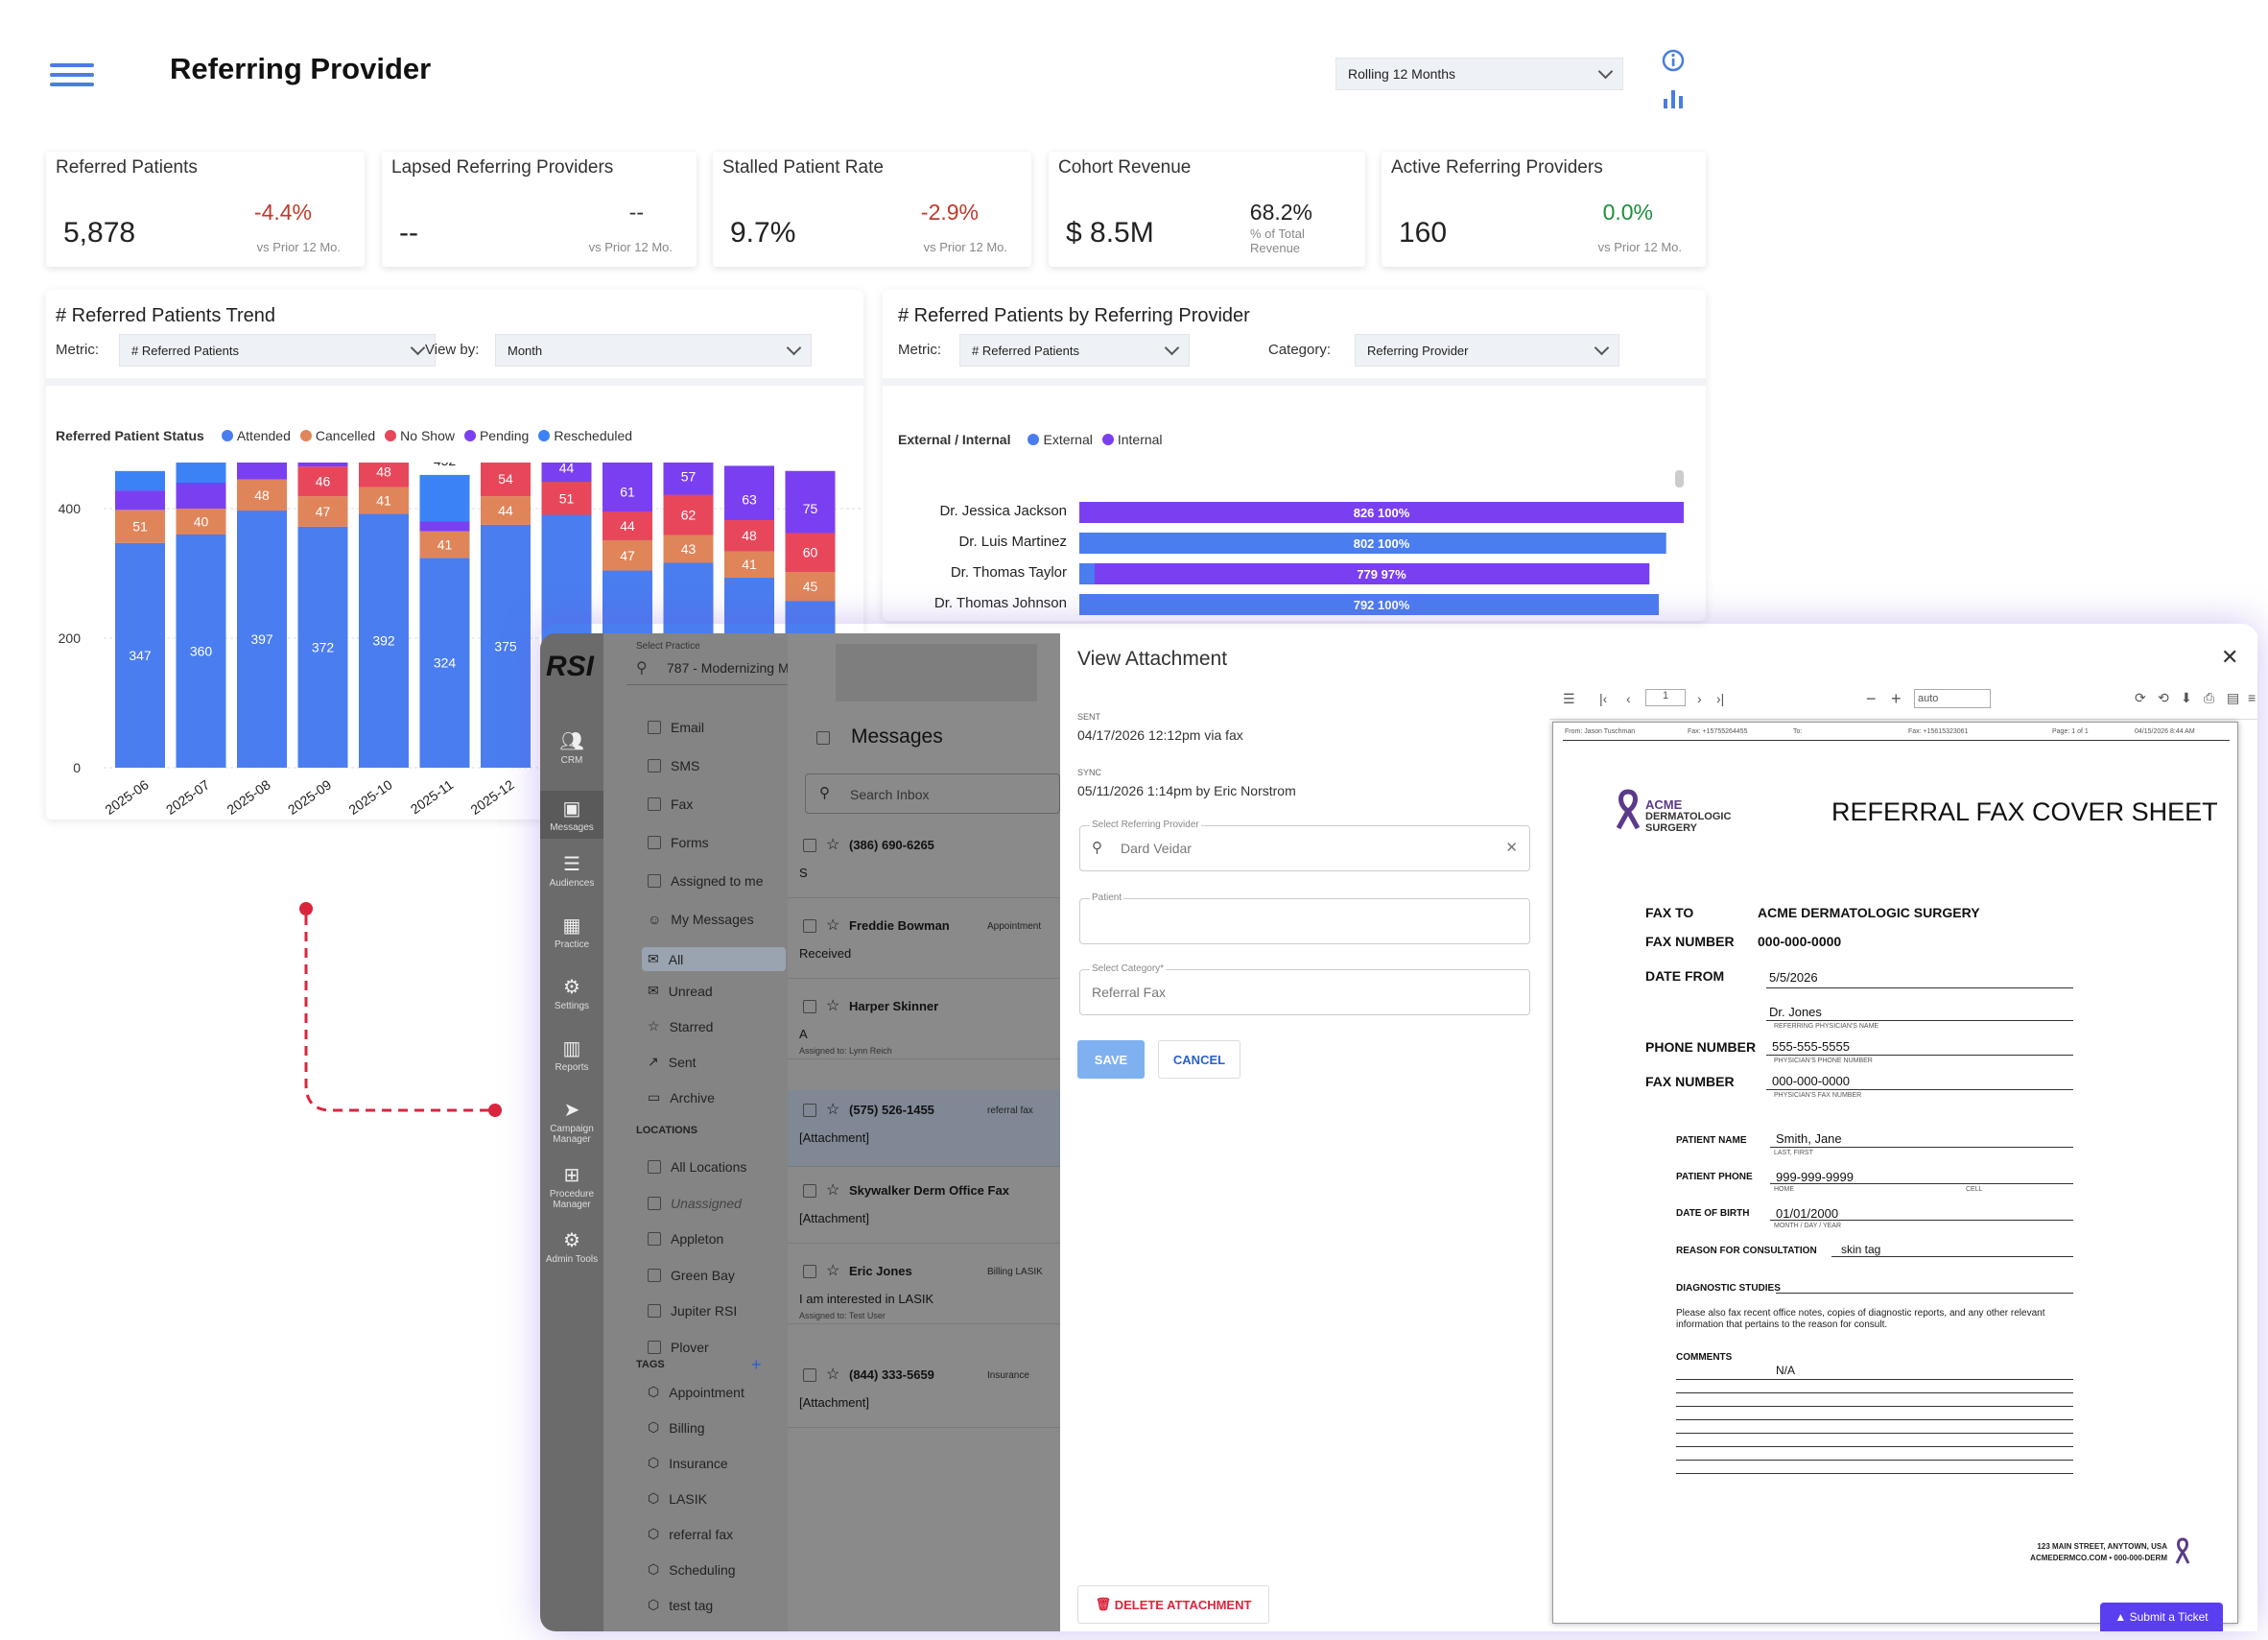  Describe the element at coordinates (571, 1054) in the screenshot. I see `nav-reports: ▥ Reports` at that location.